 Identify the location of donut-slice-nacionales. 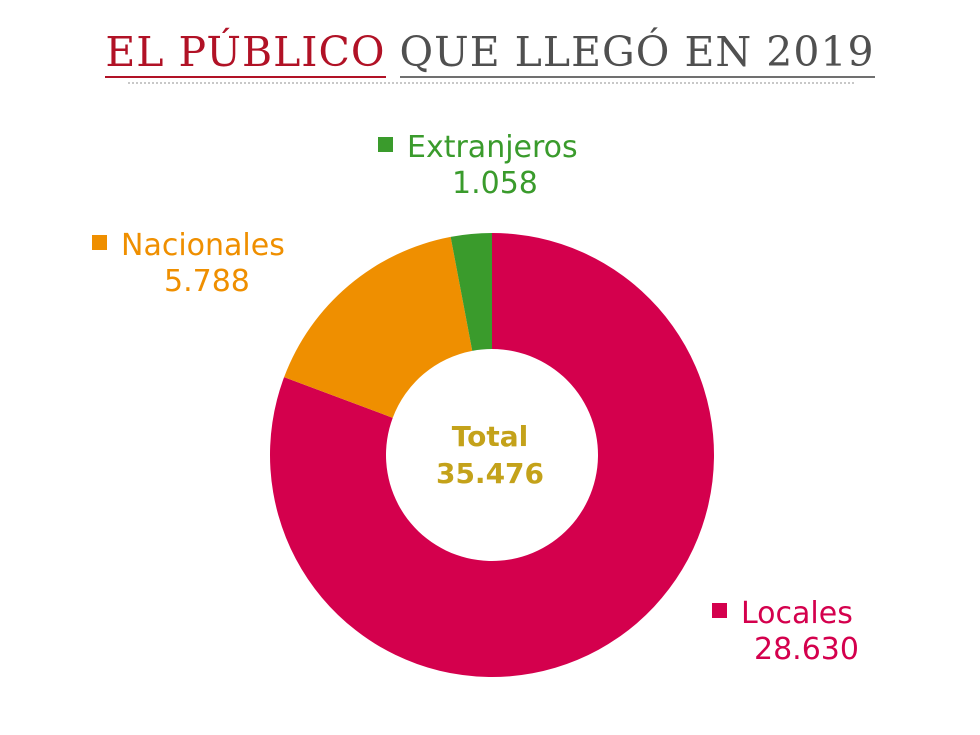
(378, 327).